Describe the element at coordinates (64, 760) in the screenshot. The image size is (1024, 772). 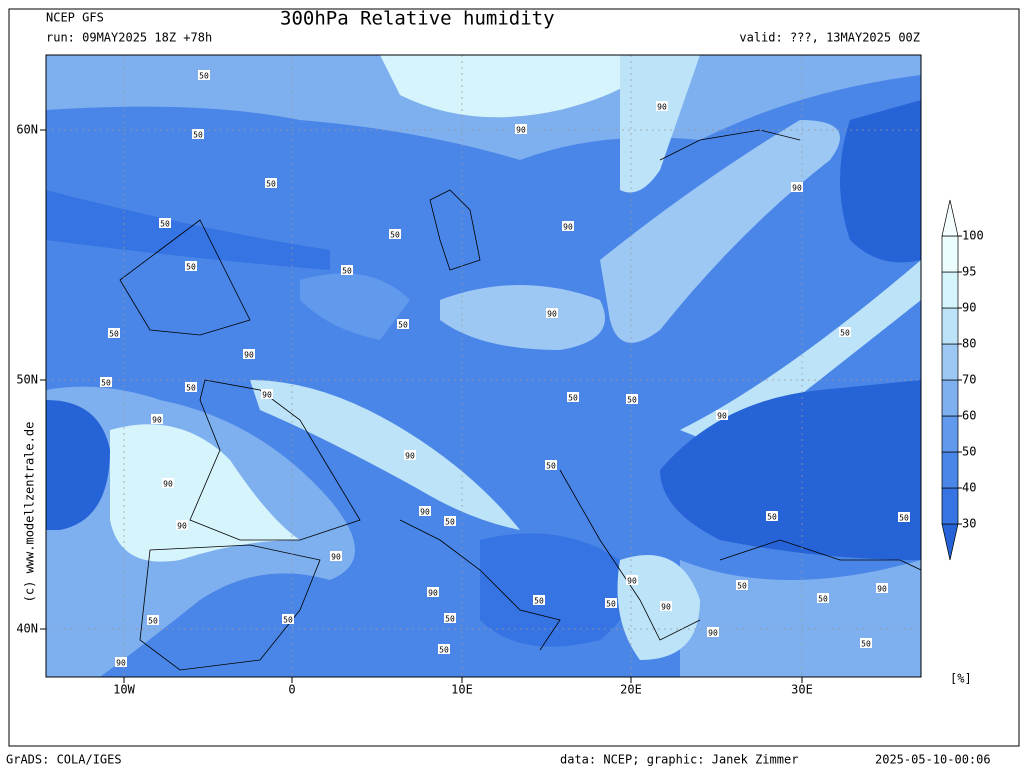
I see `software: GrADS: COLA/IGES` at that location.